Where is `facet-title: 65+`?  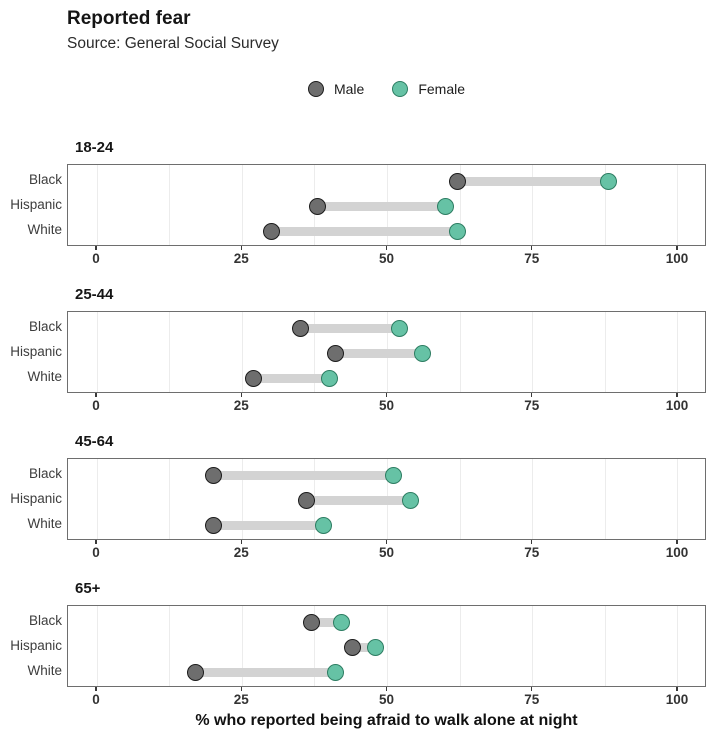 facet-title: 65+ is located at coordinates (88, 588).